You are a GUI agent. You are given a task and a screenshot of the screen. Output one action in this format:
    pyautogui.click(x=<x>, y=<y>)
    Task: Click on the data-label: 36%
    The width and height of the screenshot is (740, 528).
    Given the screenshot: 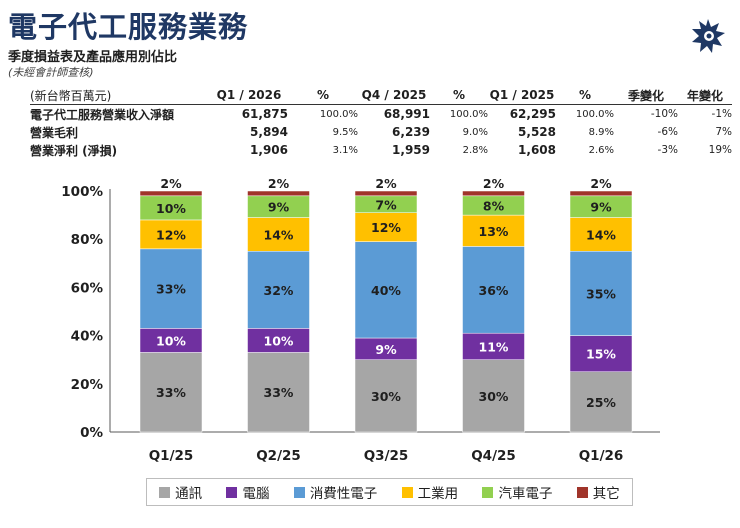 What is the action you would take?
    pyautogui.click(x=494, y=290)
    